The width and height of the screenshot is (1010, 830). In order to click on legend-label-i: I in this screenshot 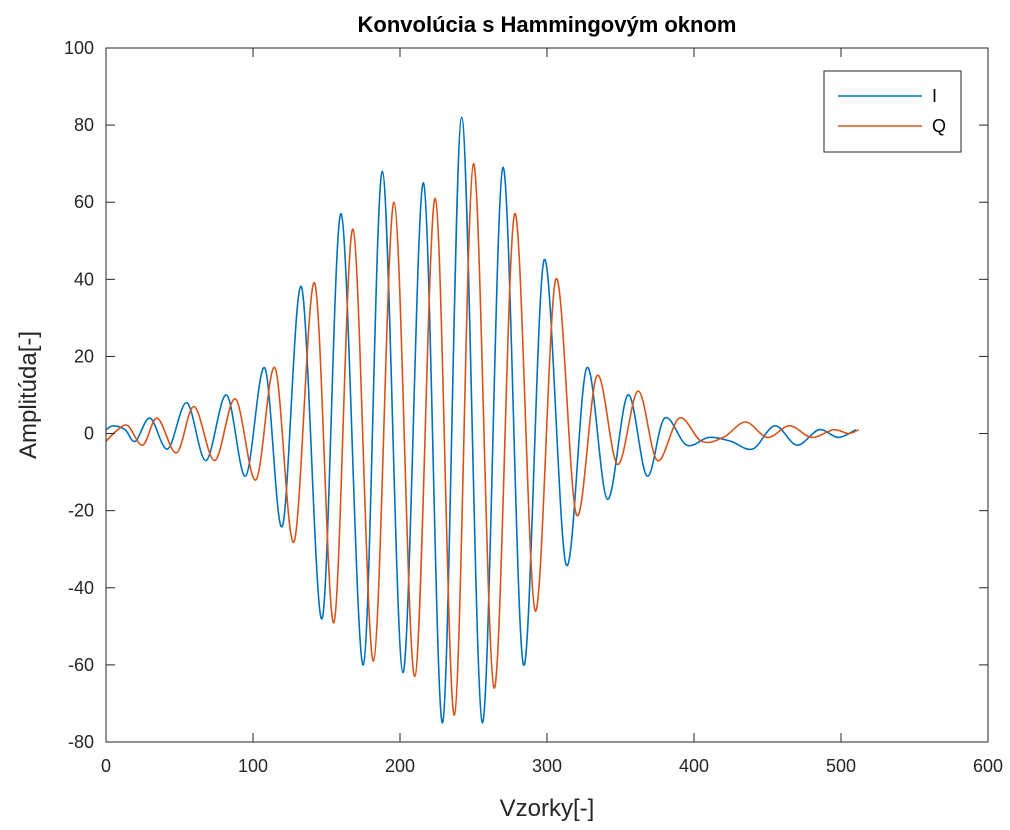, I will do `click(934, 96)`.